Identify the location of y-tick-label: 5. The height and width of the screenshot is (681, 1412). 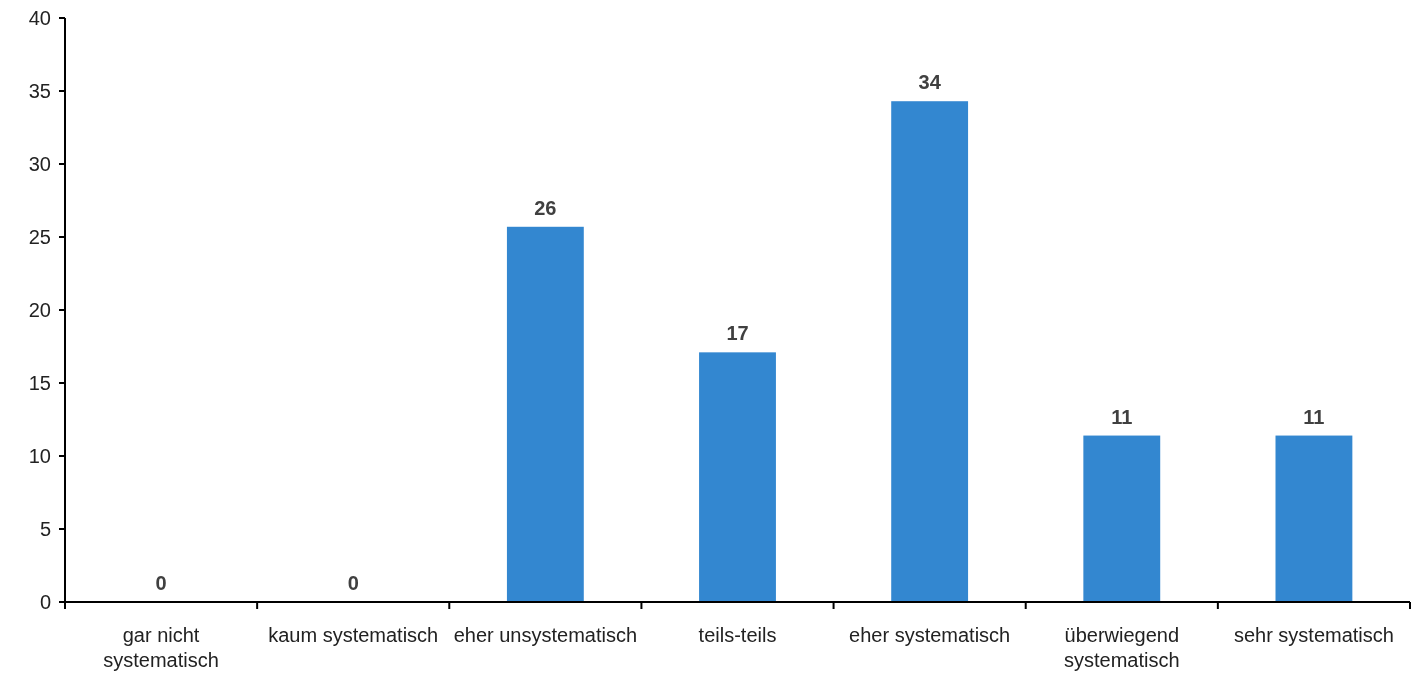
(45, 529).